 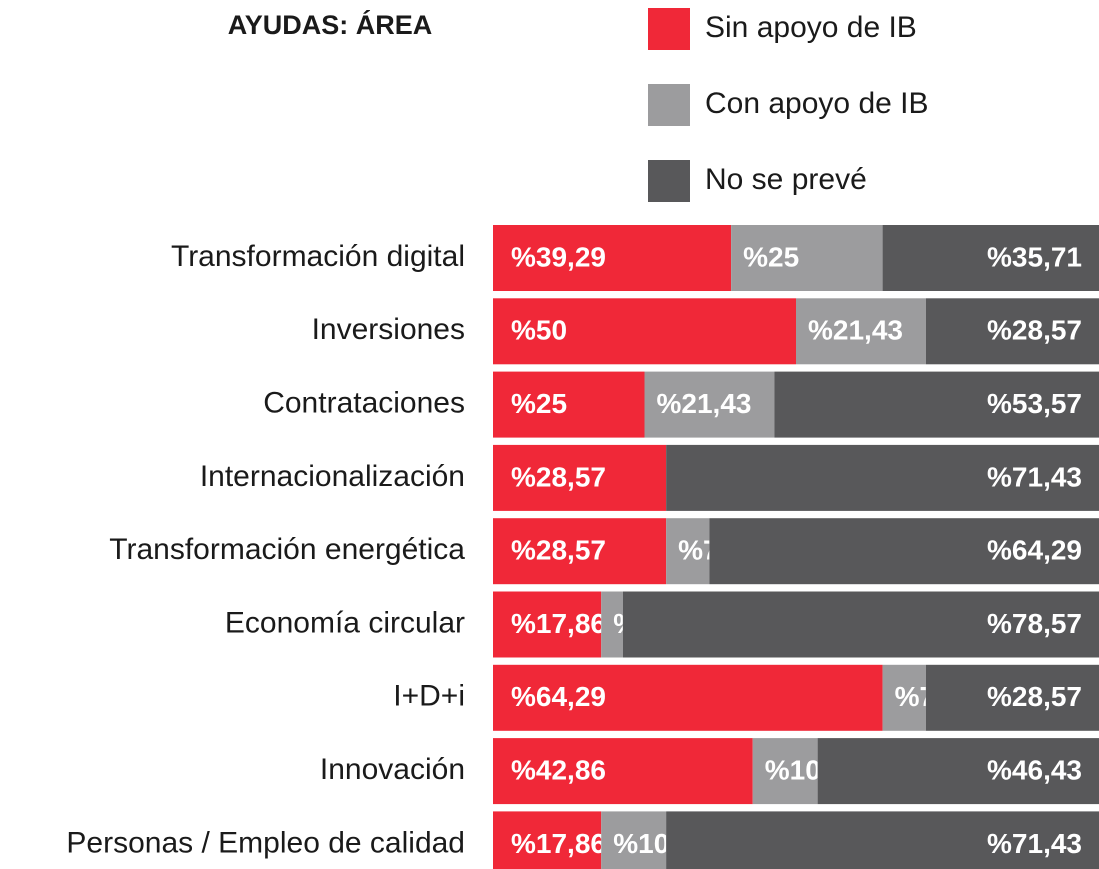 I want to click on y-tick-label: Personas / Empleo de calidad, so click(x=265, y=842).